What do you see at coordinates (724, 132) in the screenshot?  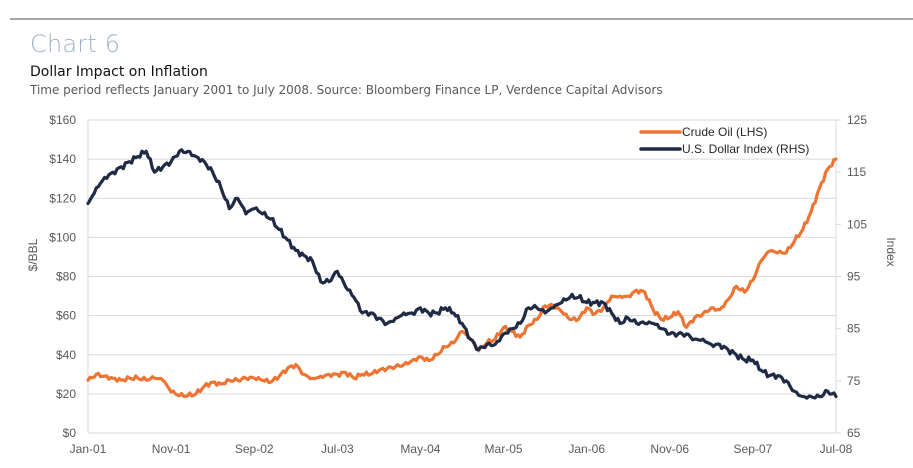 I see `legend-label-oil: Crude Oil (LHS)` at bounding box center [724, 132].